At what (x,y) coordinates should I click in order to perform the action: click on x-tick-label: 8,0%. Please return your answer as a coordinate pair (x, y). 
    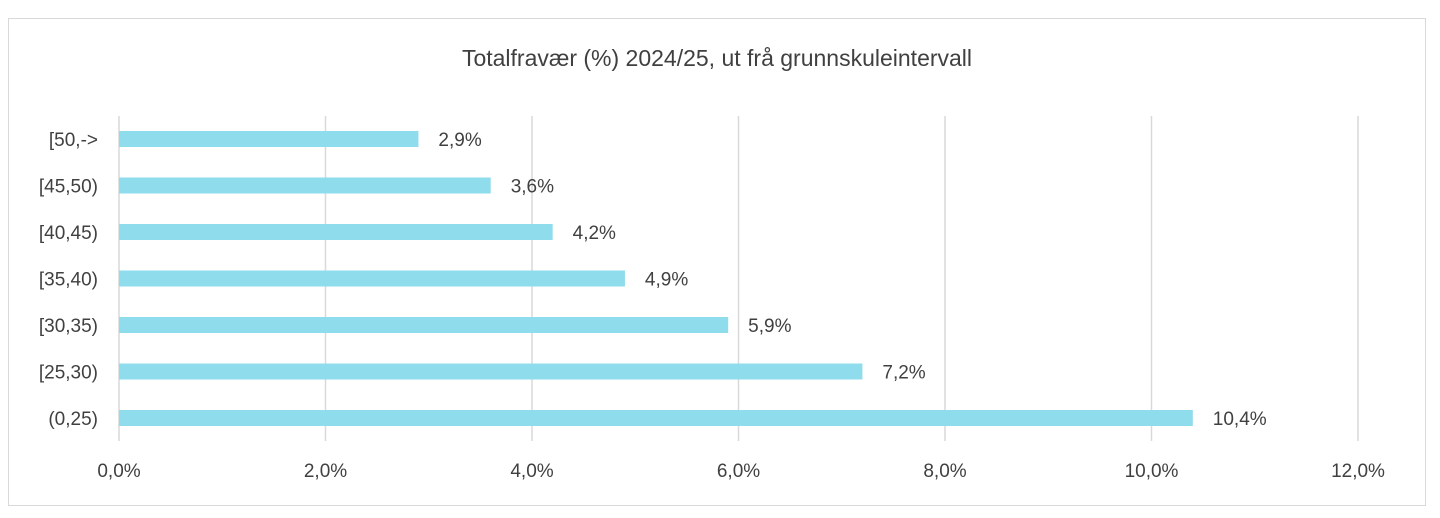
    Looking at the image, I should click on (944, 471).